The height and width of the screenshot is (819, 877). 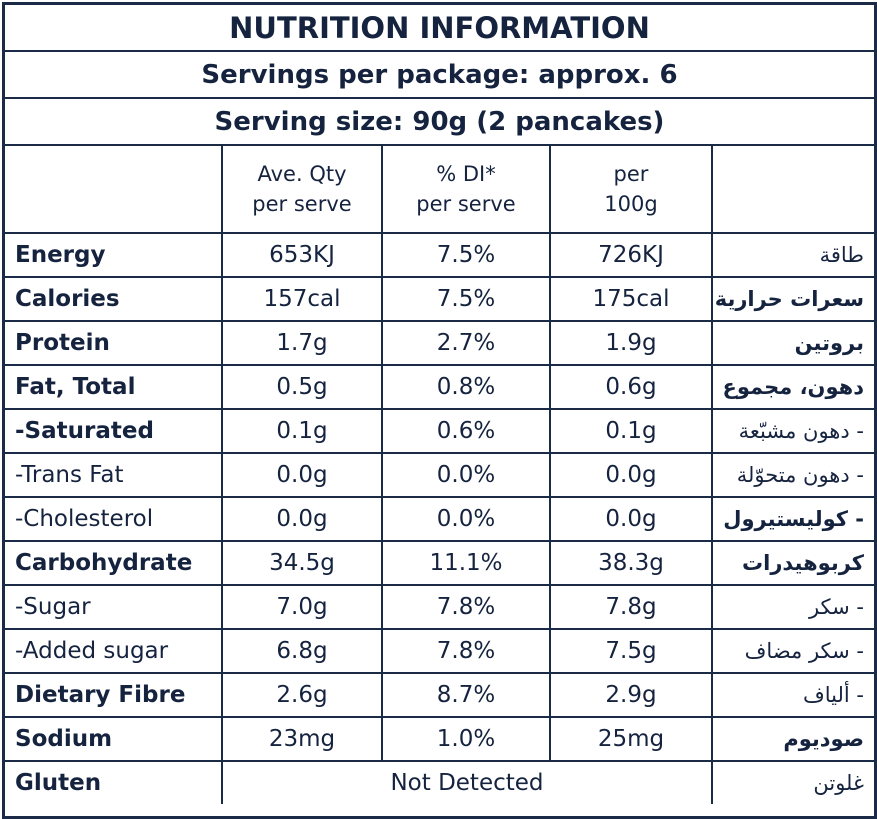 What do you see at coordinates (114, 189) in the screenshot?
I see `header-blank` at bounding box center [114, 189].